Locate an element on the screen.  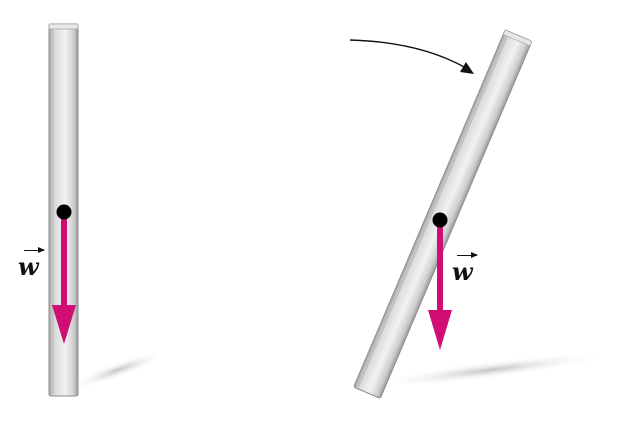
upright-stick-top-face is located at coordinates (63, 26).